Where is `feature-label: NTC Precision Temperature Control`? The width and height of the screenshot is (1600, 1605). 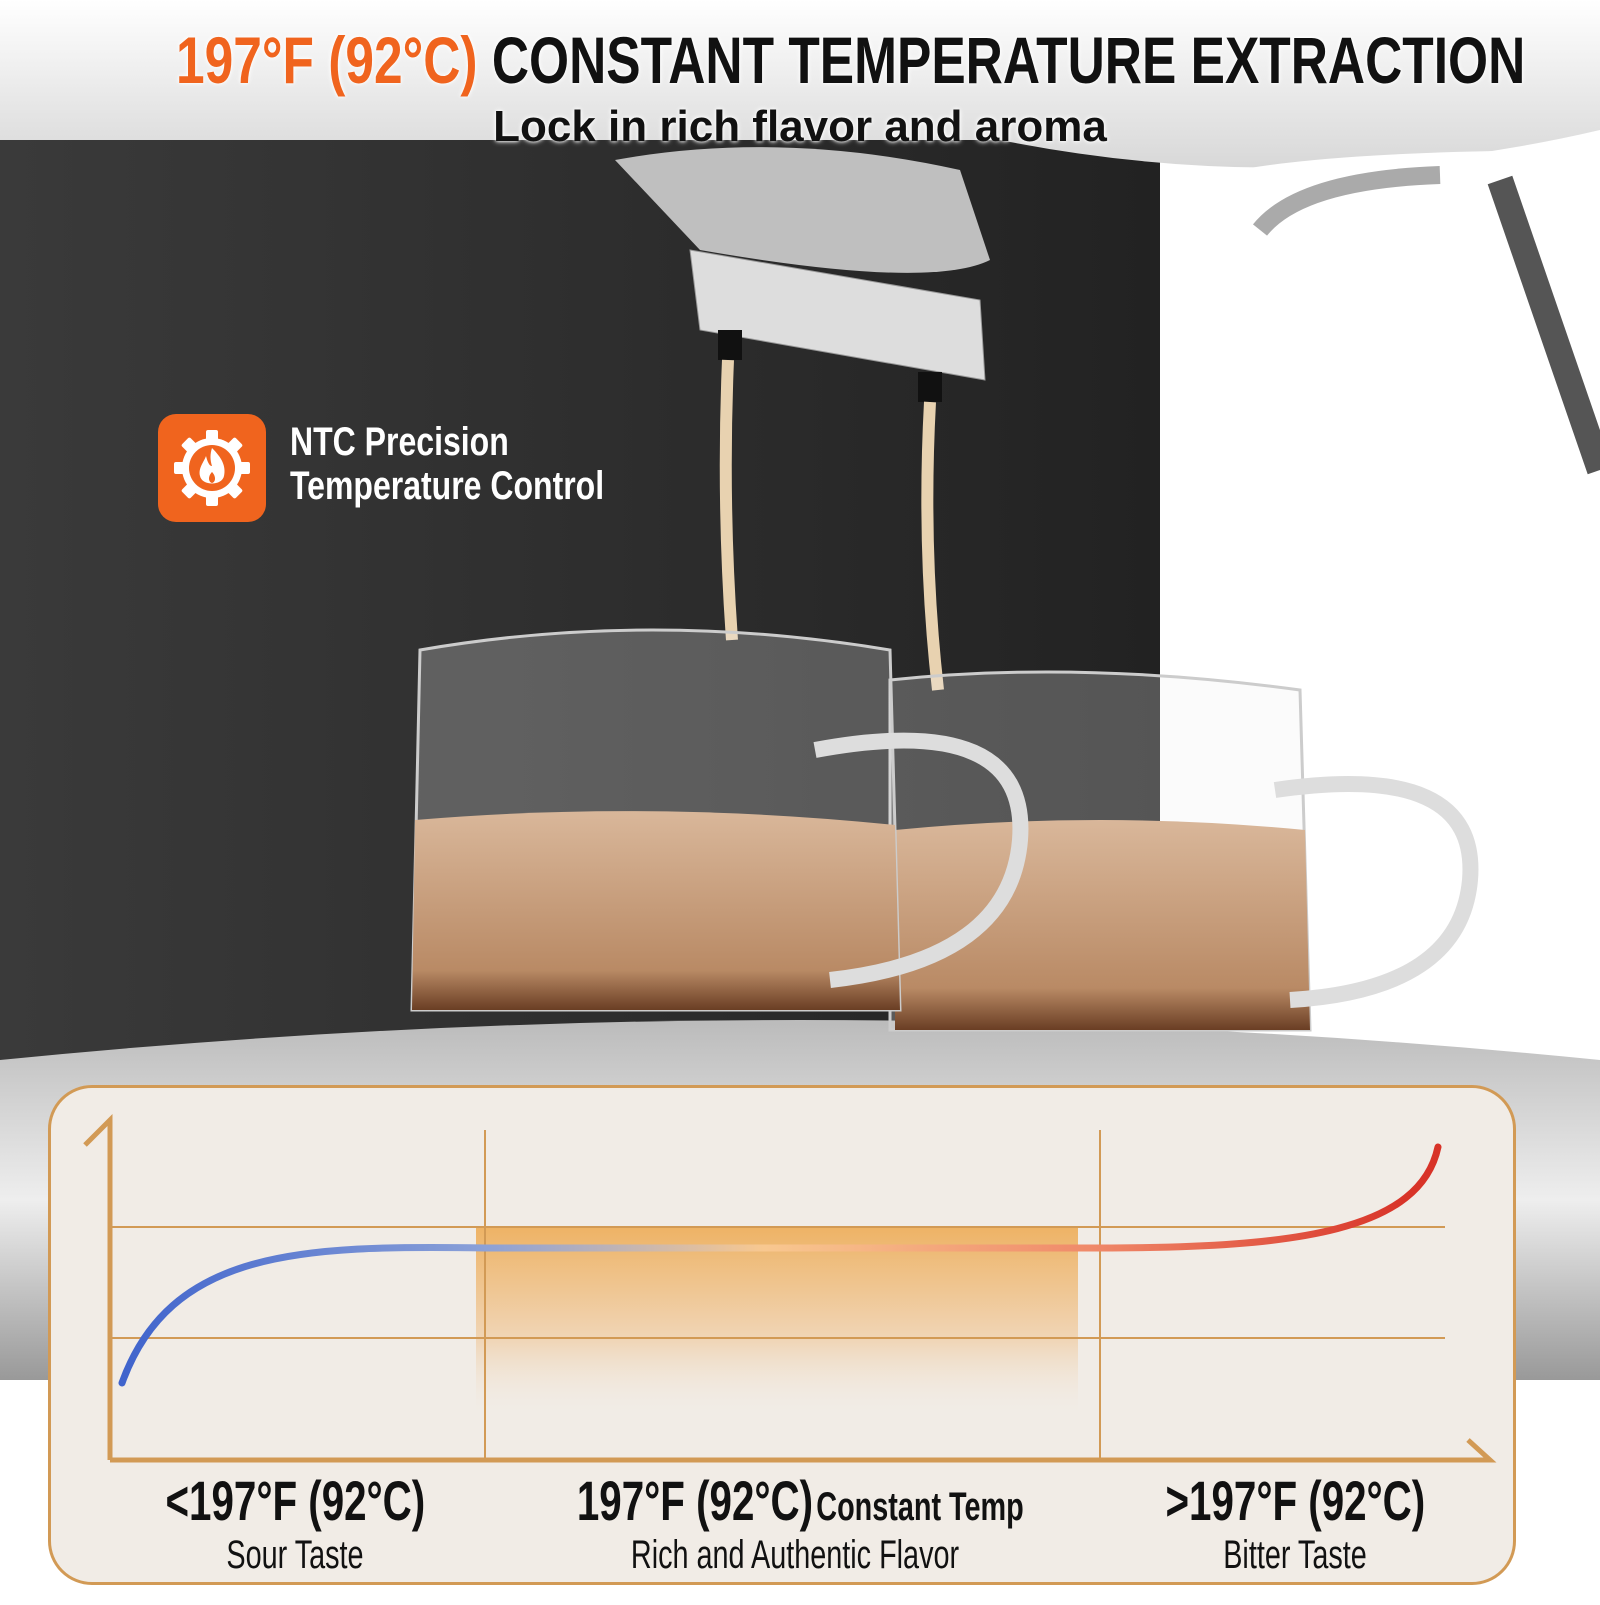
feature-label: NTC Precision Temperature Control is located at coordinates (447, 464).